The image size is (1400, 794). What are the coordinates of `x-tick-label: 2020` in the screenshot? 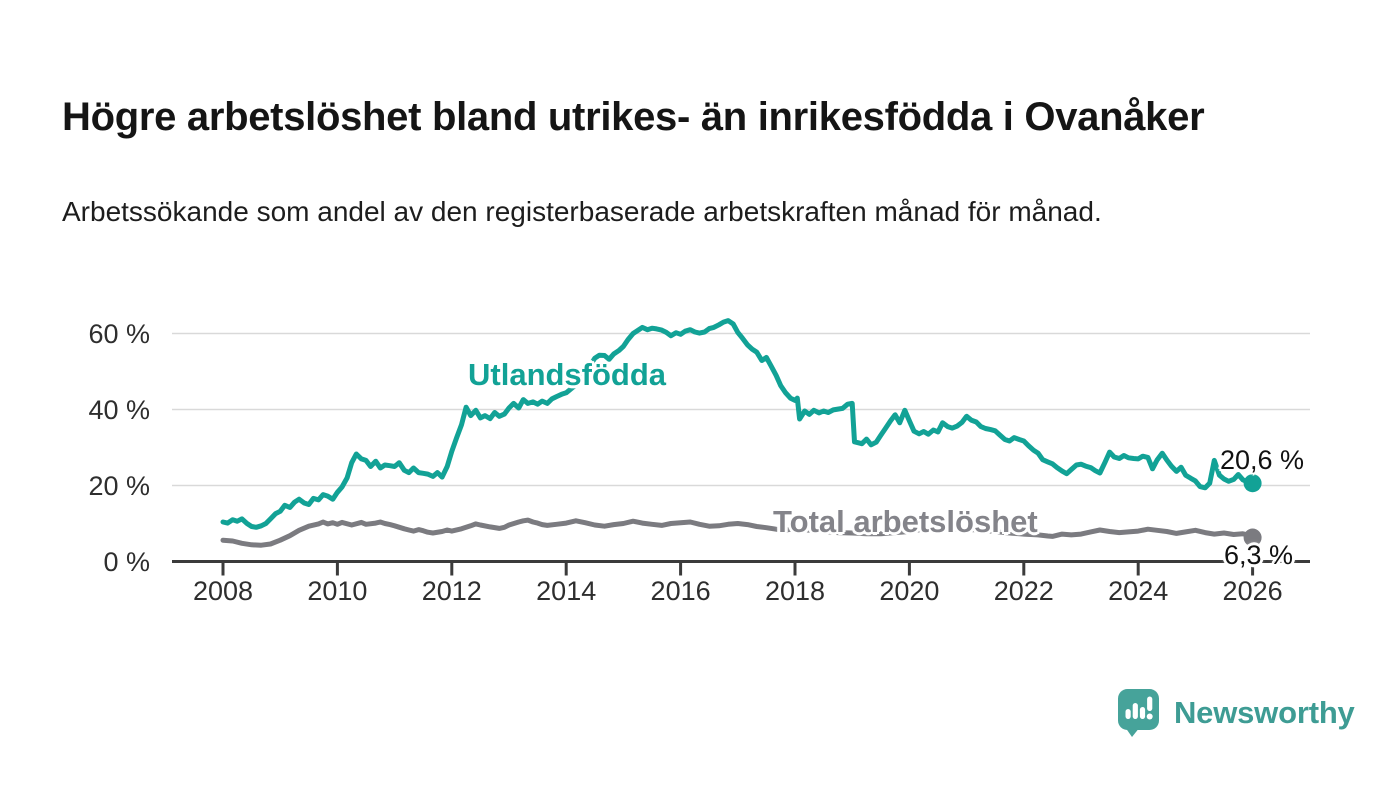 It's located at (909, 591).